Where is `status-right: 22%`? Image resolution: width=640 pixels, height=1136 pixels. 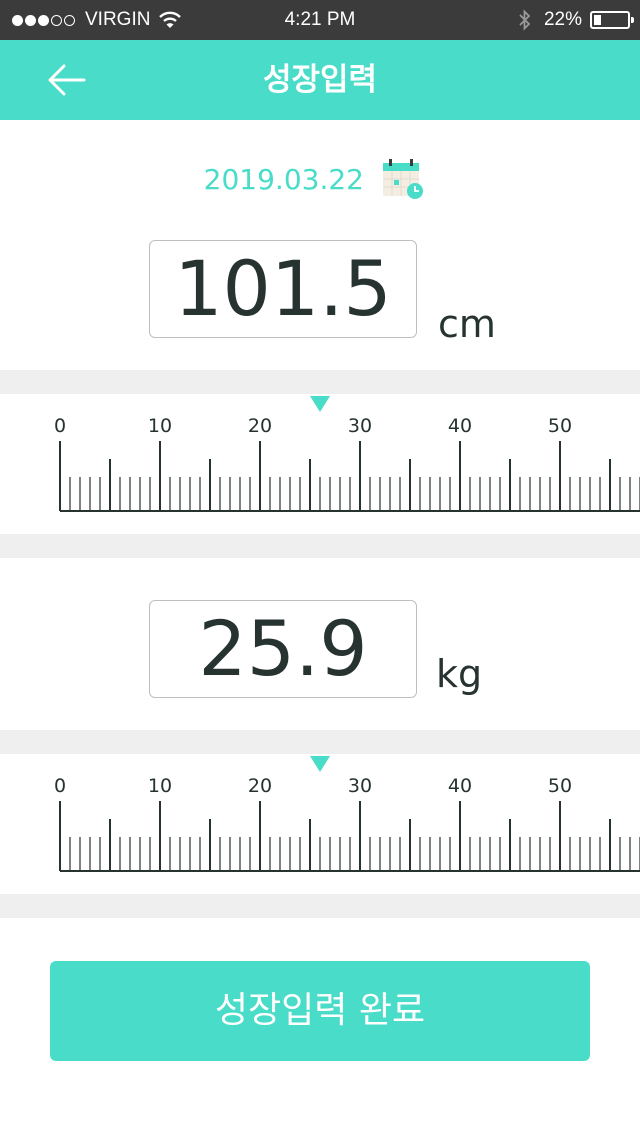 status-right: 22% is located at coordinates (576, 20).